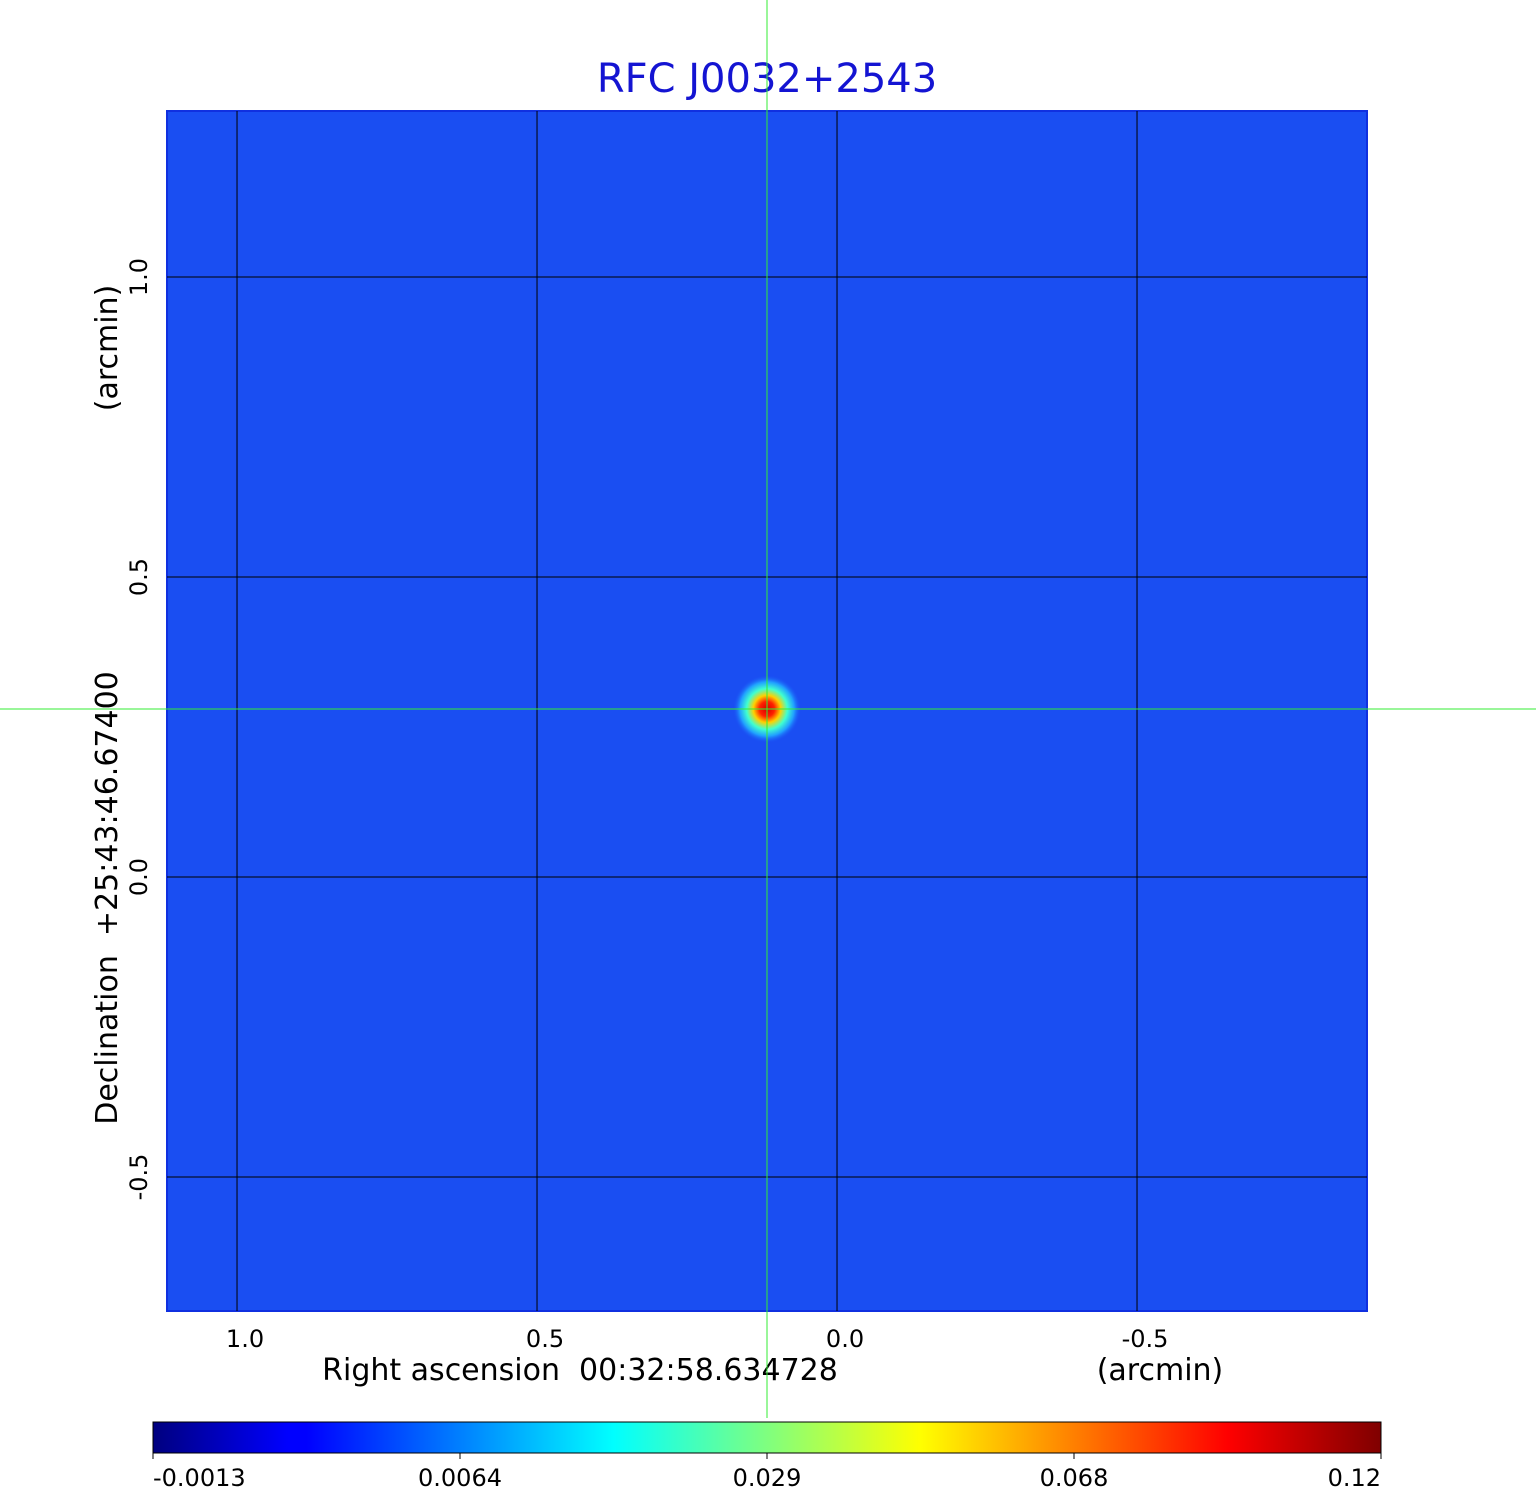  I want to click on colorbar-tick-label: 0.0064, so click(460, 1478).